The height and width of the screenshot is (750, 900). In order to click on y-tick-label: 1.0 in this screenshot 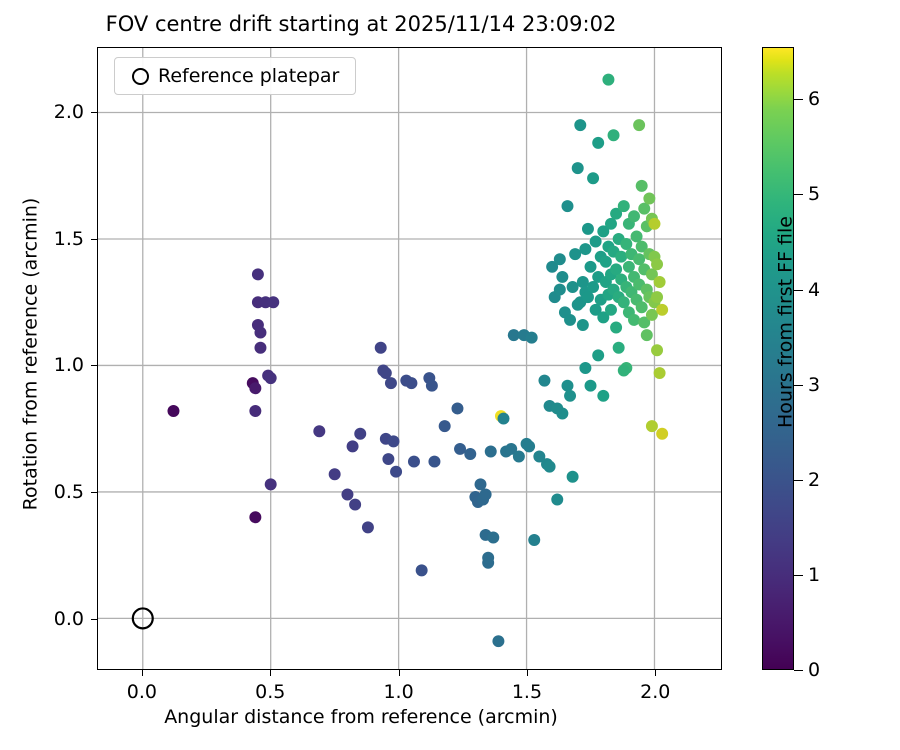, I will do `click(68, 365)`.